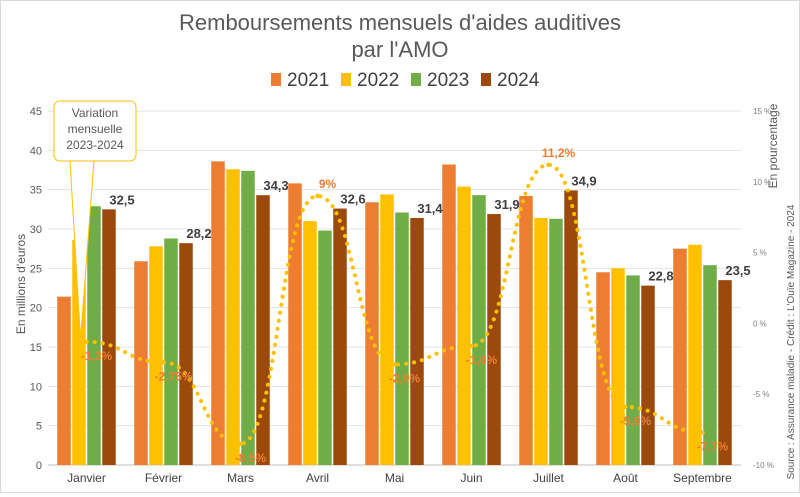 This screenshot has width=800, height=497. What do you see at coordinates (86, 478) in the screenshot?
I see `category-label: Janvier` at bounding box center [86, 478].